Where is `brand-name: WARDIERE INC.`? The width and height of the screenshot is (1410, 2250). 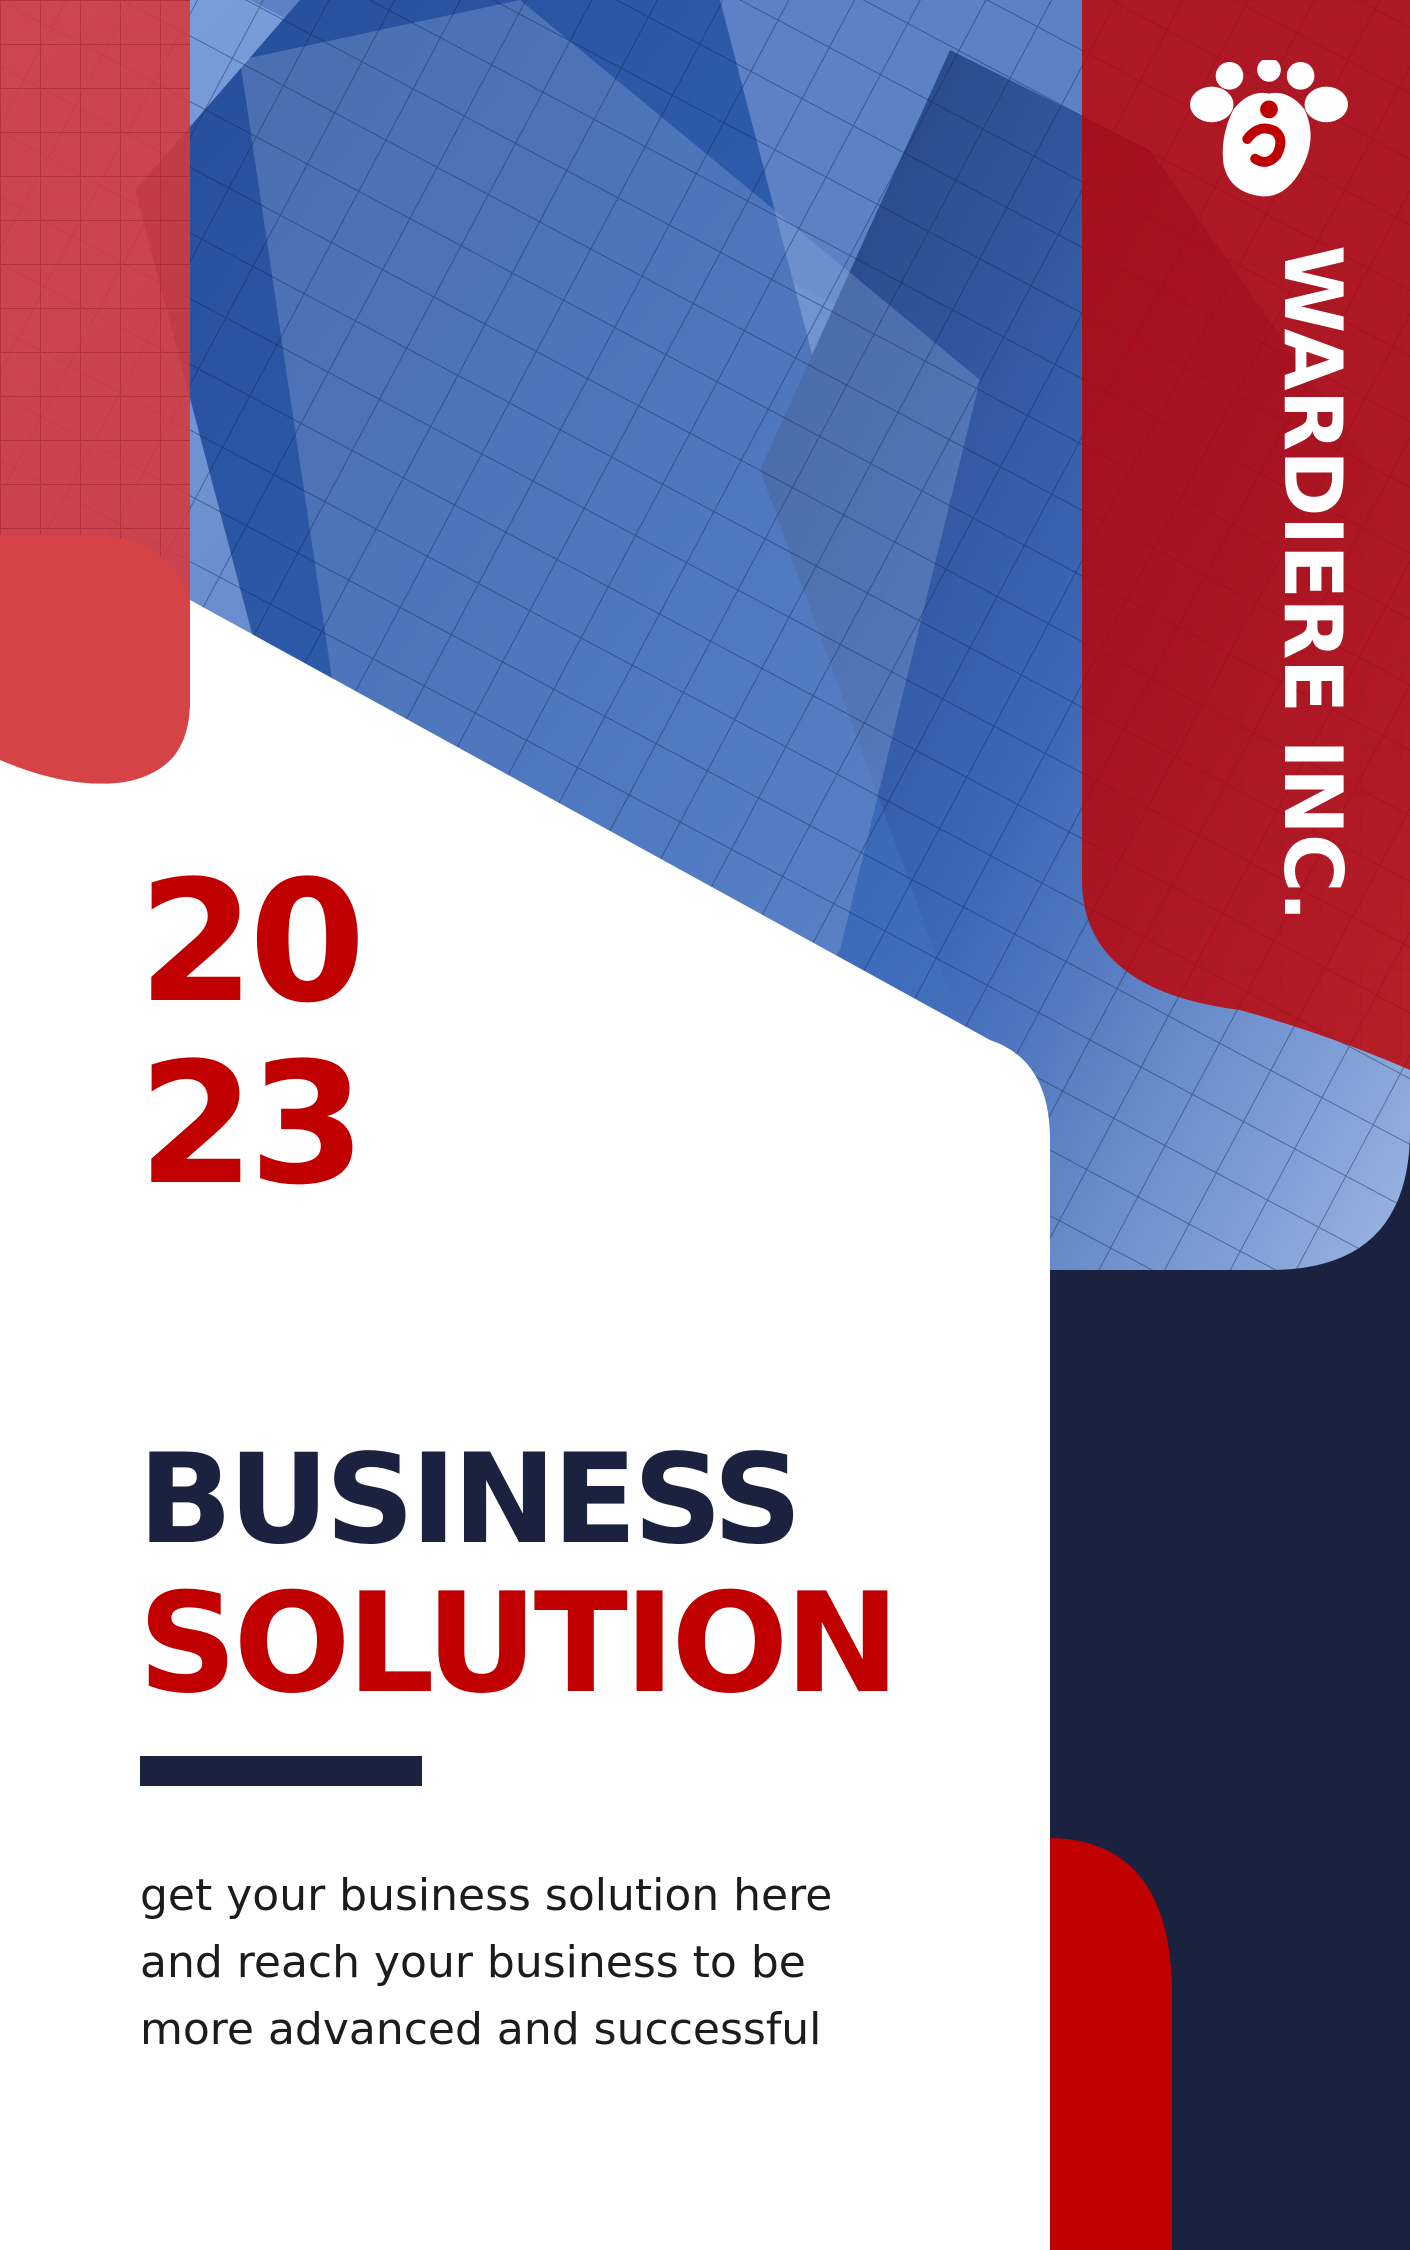 brand-name: WARDIERE INC. is located at coordinates (1312, 583).